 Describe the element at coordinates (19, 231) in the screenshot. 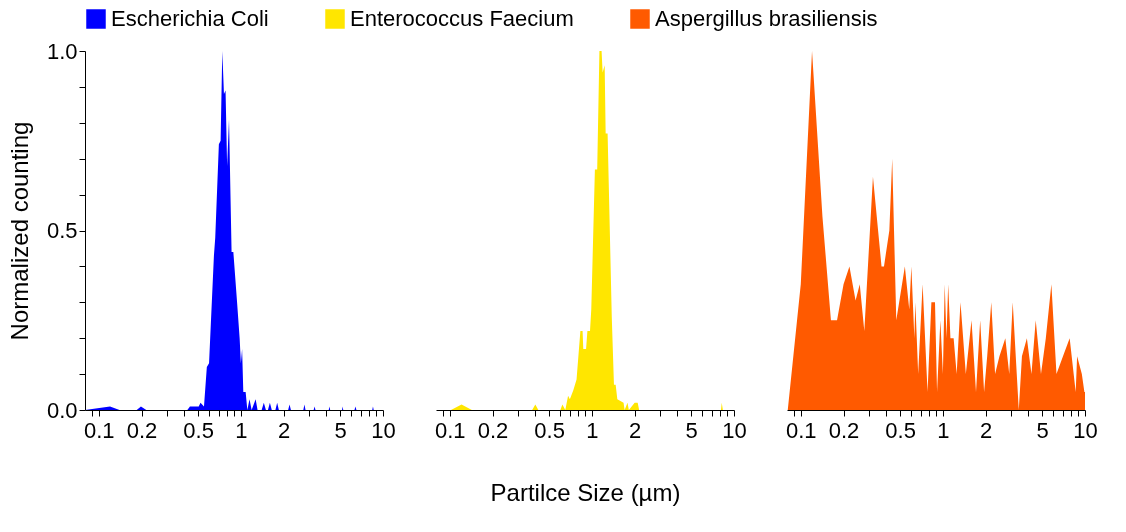

I see `y-axis-title: Normalized counting` at that location.